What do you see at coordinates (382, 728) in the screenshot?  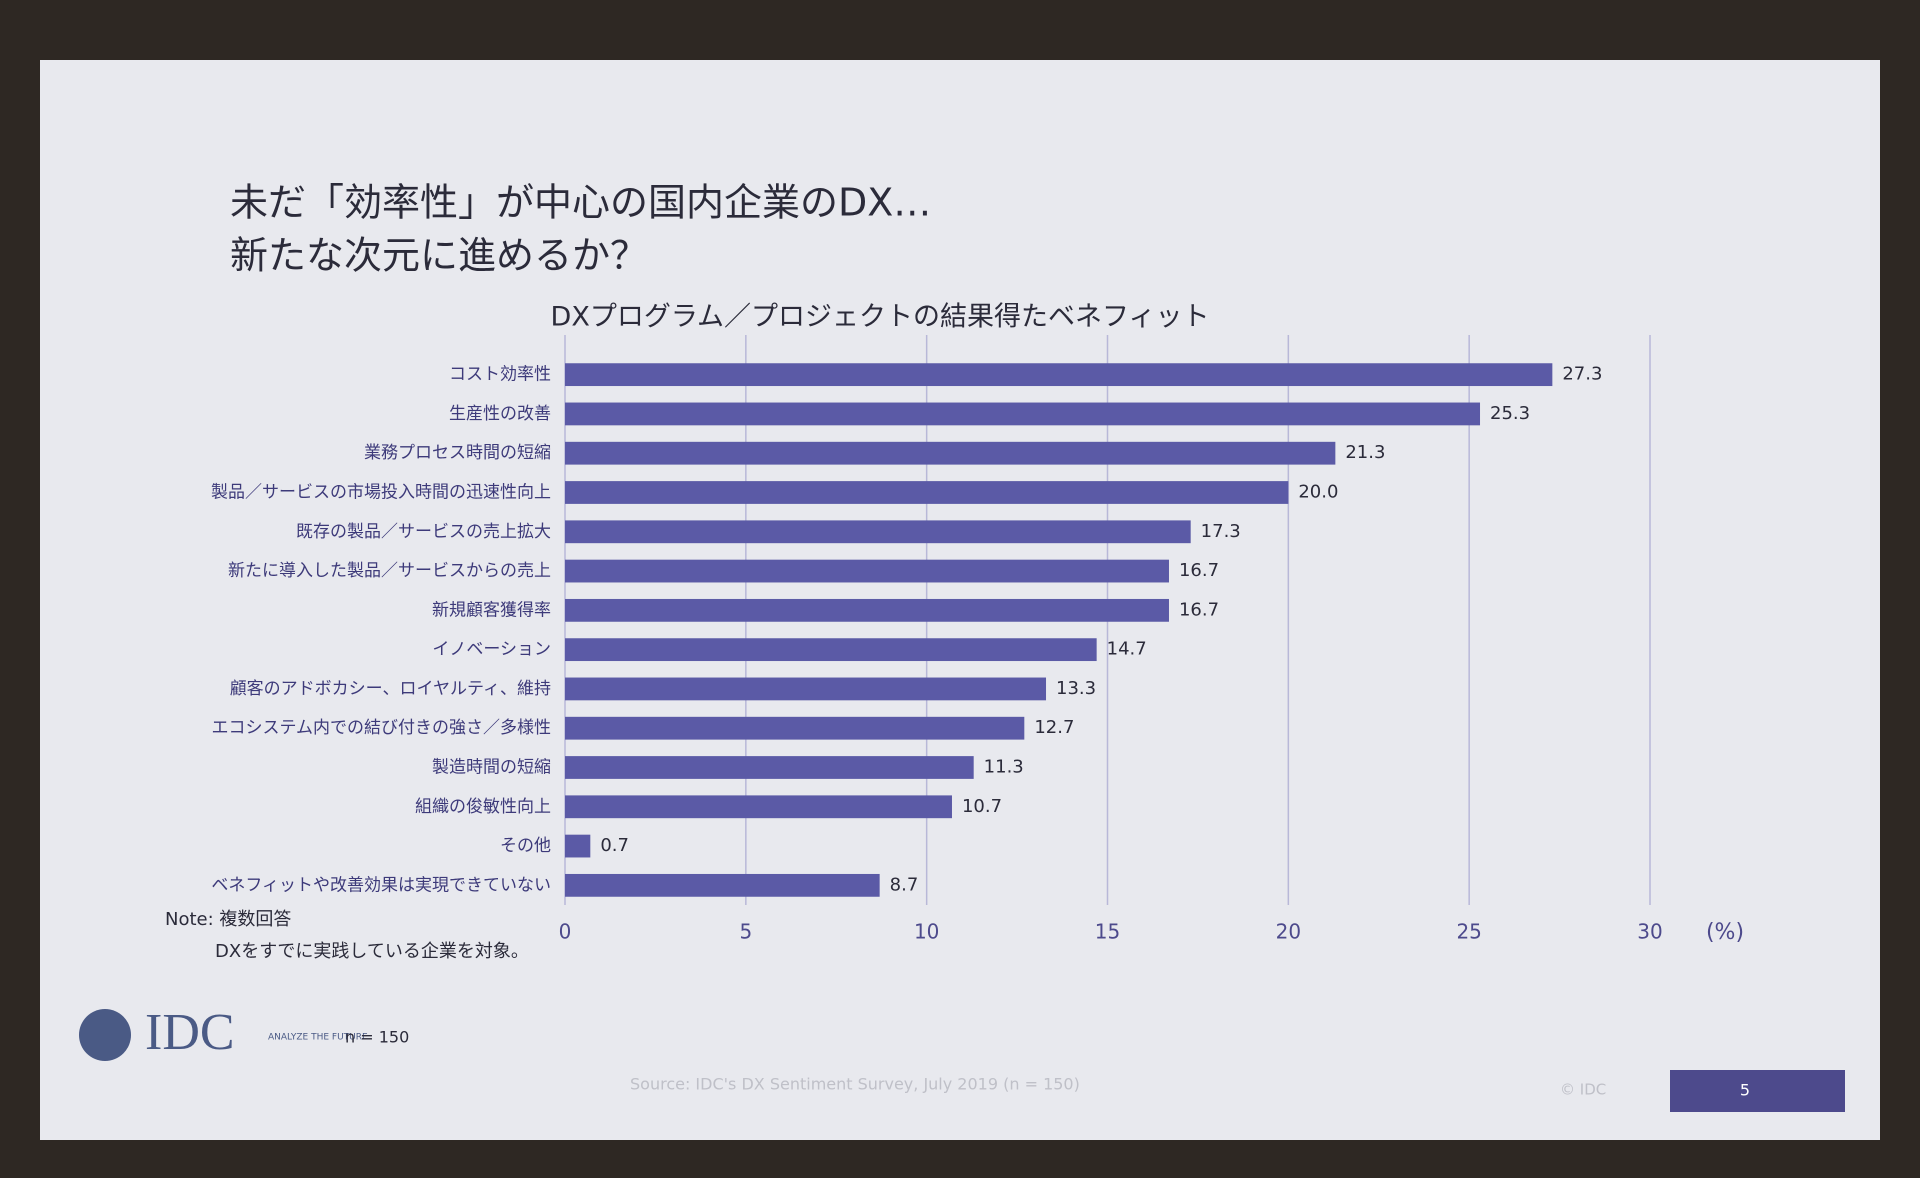 I see `y-tick-label: エコシステム内での結び付きの強さ／多様性` at bounding box center [382, 728].